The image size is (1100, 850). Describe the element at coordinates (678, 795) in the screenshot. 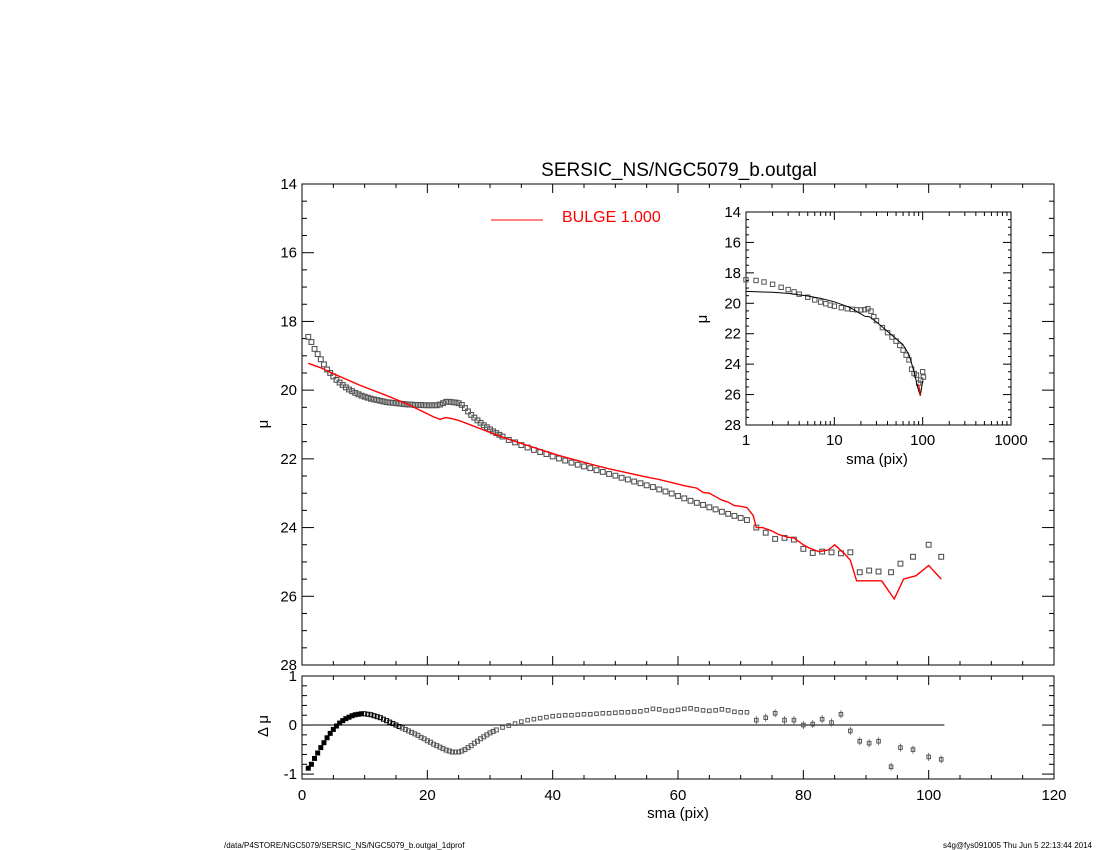

I see `residual-x-tick-label: 60` at that location.